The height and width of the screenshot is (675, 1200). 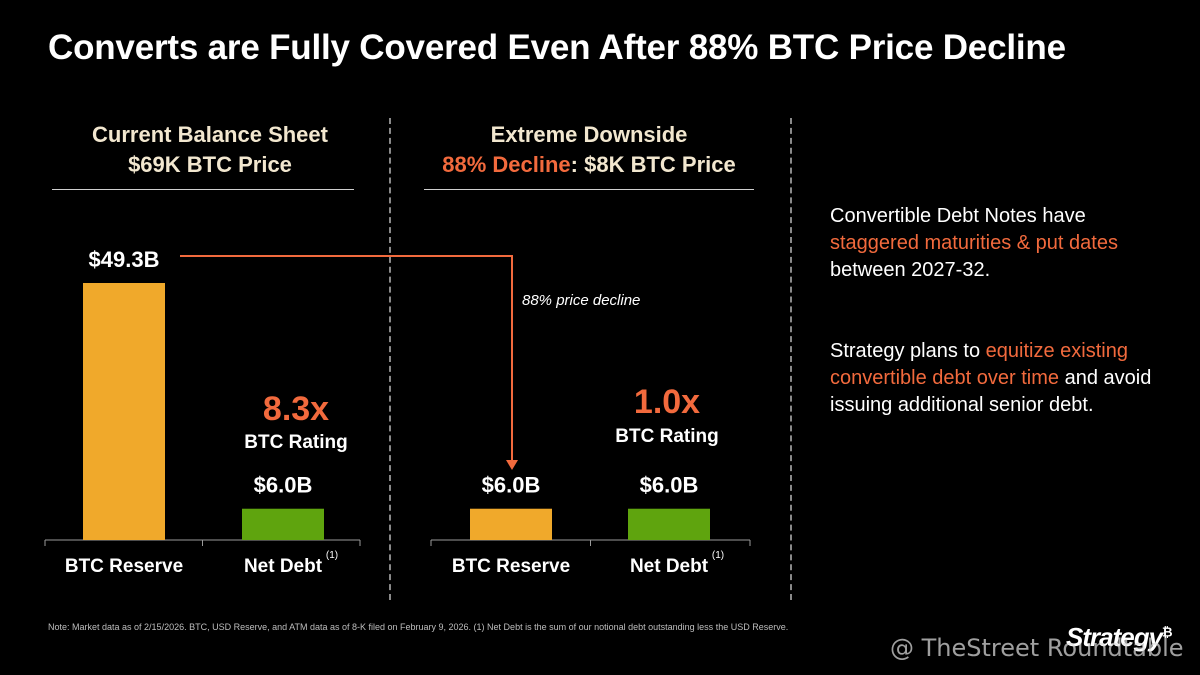 What do you see at coordinates (589, 189) in the screenshot?
I see `right-header-rule` at bounding box center [589, 189].